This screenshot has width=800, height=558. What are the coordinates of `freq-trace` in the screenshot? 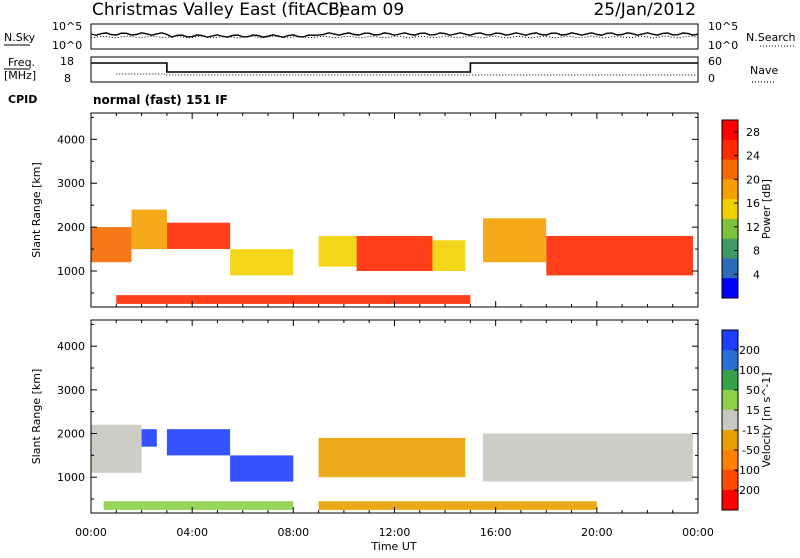 It's located at (394, 67).